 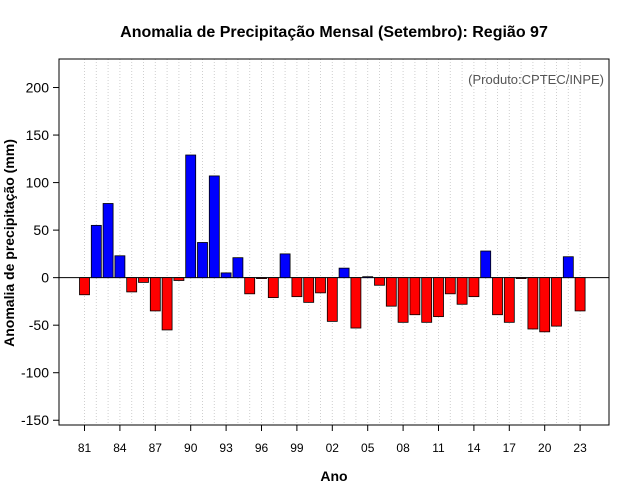 What do you see at coordinates (35, 373) in the screenshot?
I see `y-tick-label: -100` at bounding box center [35, 373].